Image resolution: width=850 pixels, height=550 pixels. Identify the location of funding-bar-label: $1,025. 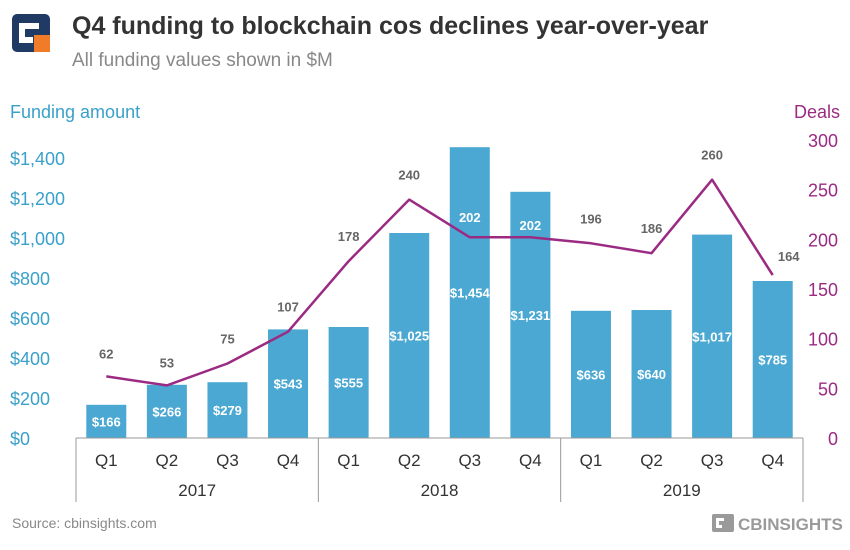
(409, 336).